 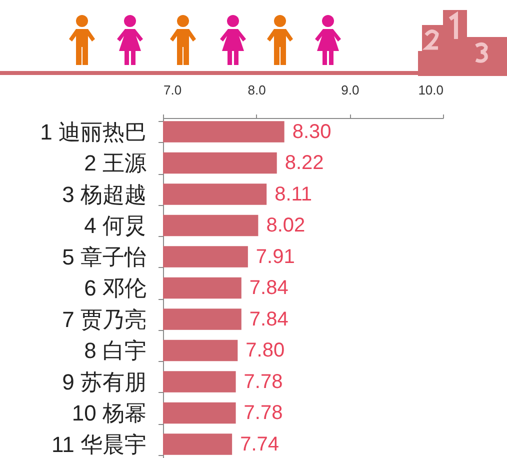 I want to click on y-tick-label: 3 杨超越, so click(x=104, y=194).